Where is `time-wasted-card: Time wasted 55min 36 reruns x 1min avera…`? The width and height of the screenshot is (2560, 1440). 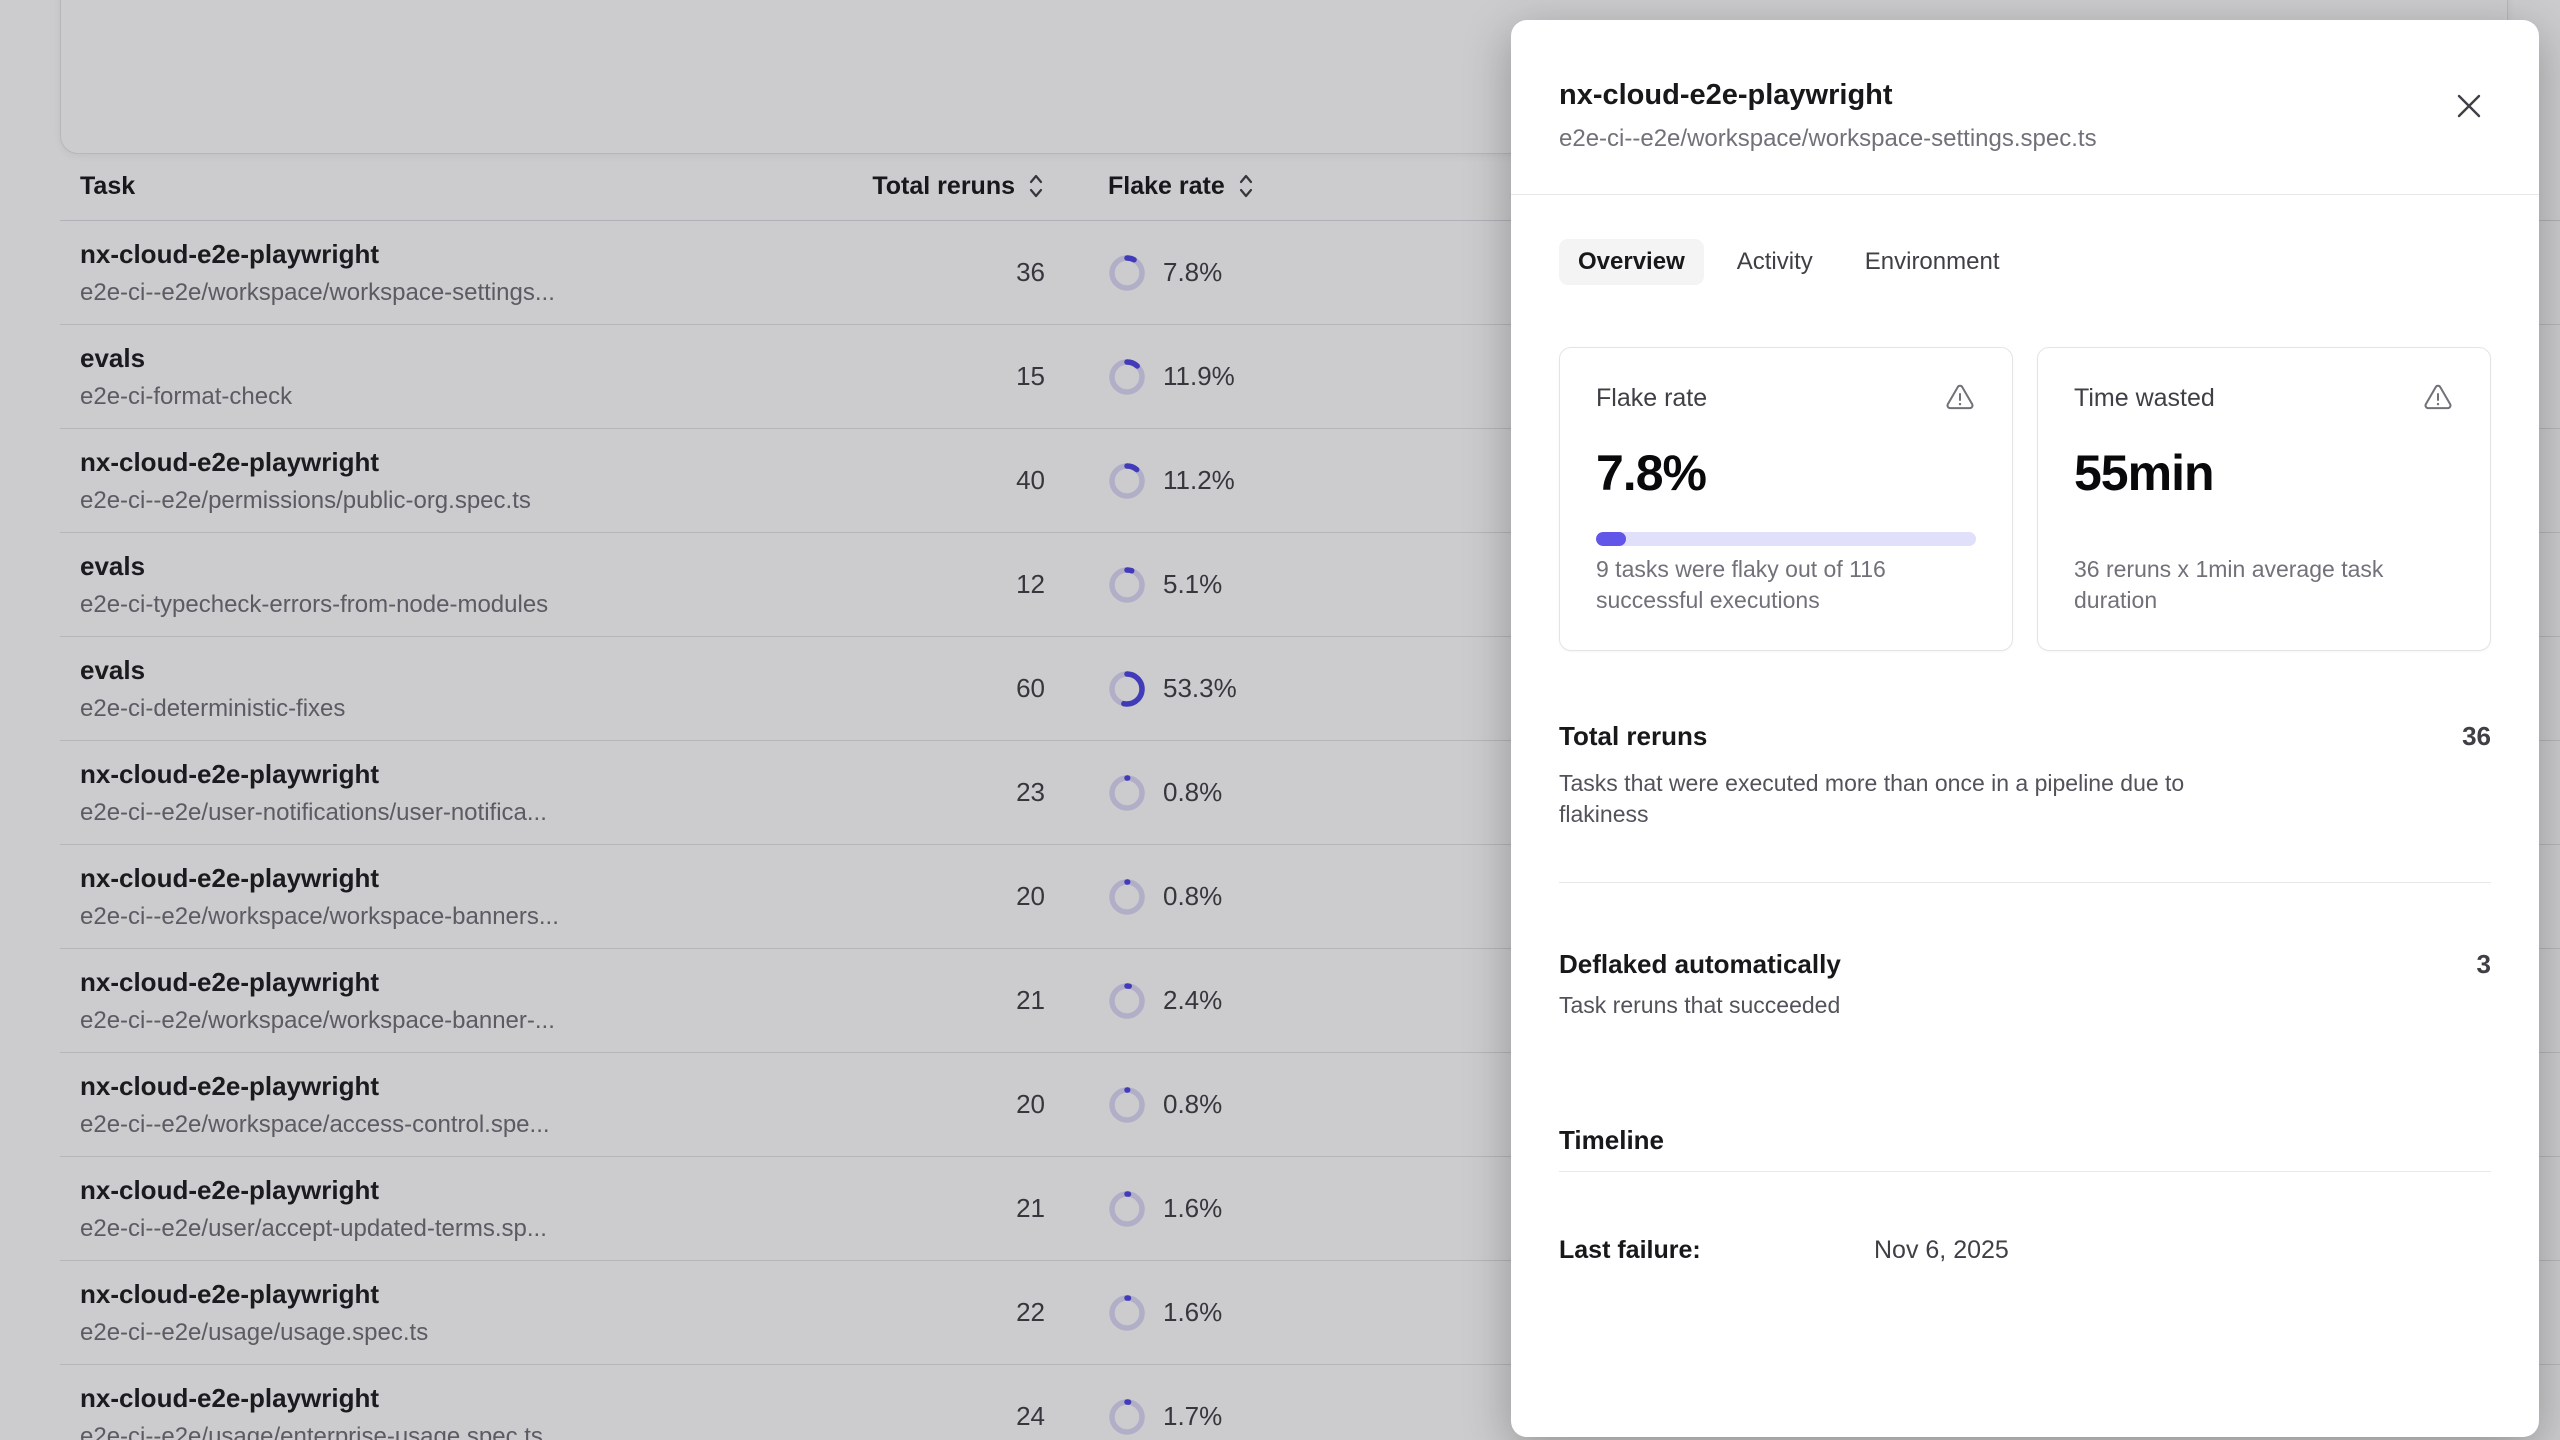 time-wasted-card: Time wasted 55min 36 reruns x 1min avera… is located at coordinates (2264, 499).